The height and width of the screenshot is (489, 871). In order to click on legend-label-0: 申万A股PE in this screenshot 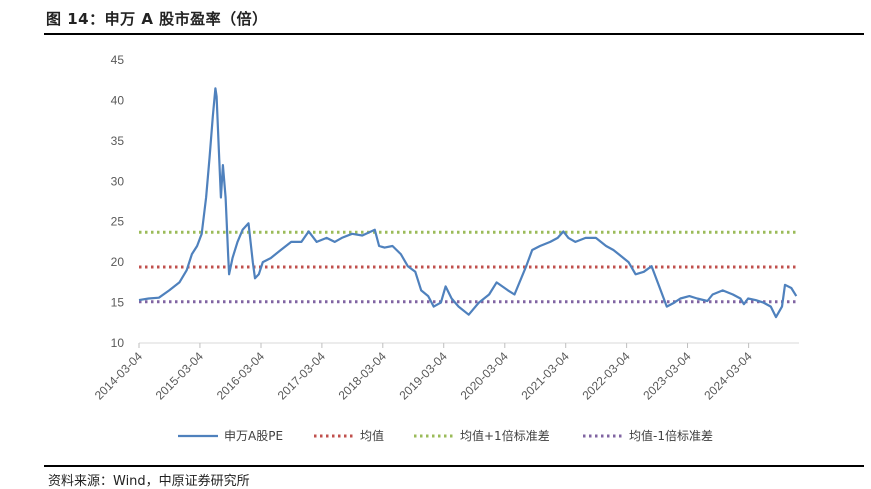, I will do `click(253, 436)`.